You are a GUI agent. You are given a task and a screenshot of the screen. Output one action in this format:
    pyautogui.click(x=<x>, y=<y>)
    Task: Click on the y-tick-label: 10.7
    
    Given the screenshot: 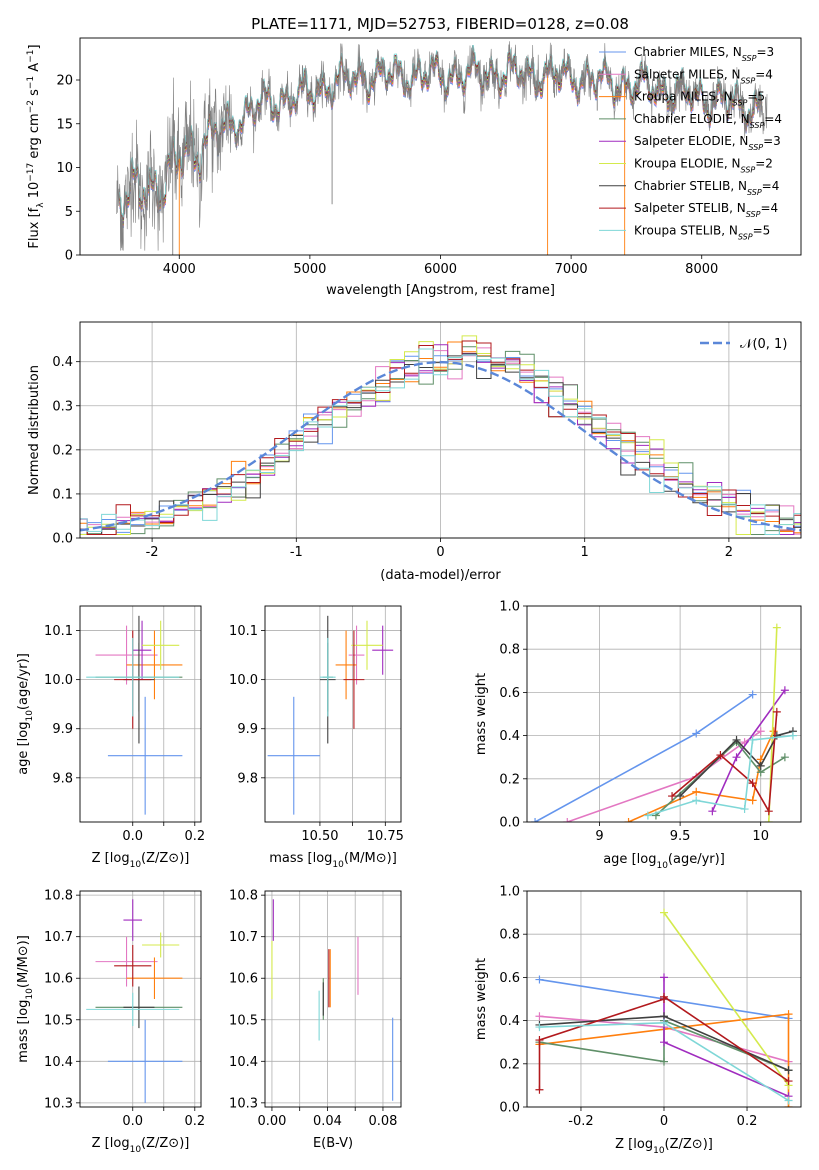 What is the action you would take?
    pyautogui.click(x=58, y=937)
    